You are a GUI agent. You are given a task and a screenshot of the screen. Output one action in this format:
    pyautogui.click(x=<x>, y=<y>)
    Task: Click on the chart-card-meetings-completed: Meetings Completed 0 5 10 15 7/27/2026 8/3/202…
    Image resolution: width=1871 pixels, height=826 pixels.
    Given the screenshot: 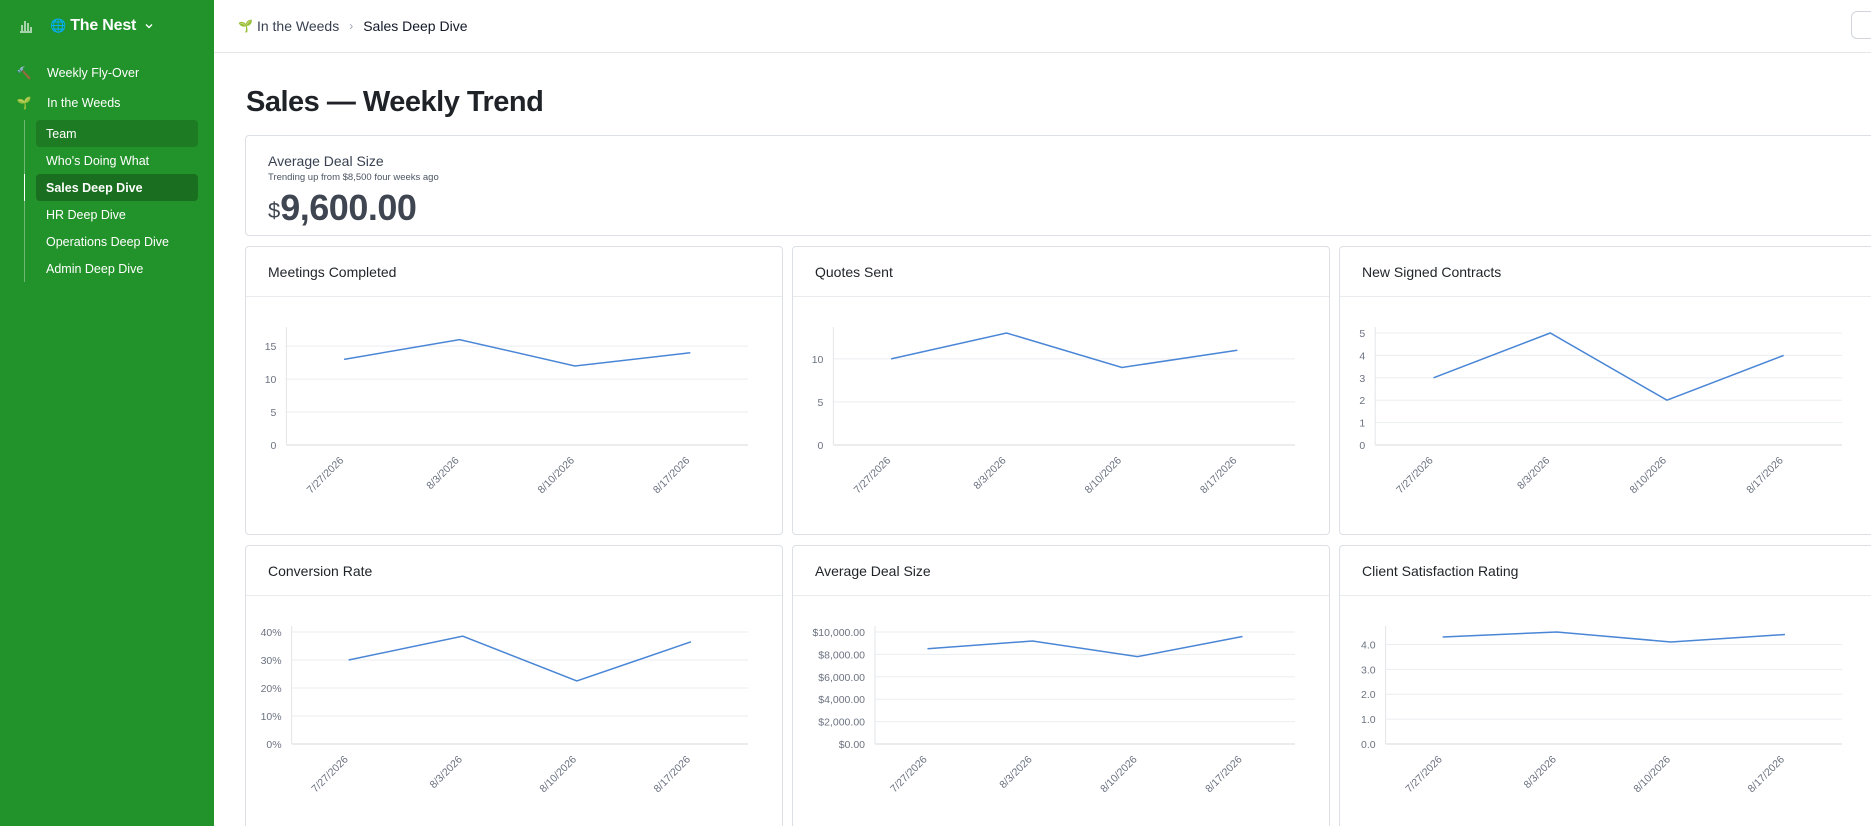 What is the action you would take?
    pyautogui.click(x=514, y=390)
    